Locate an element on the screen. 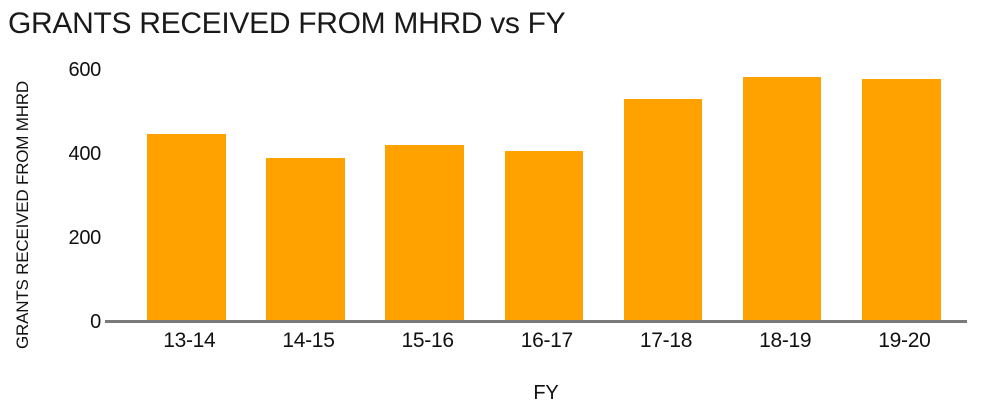 Image resolution: width=983 pixels, height=412 pixels. x-tick-label: 19-20 is located at coordinates (904, 340).